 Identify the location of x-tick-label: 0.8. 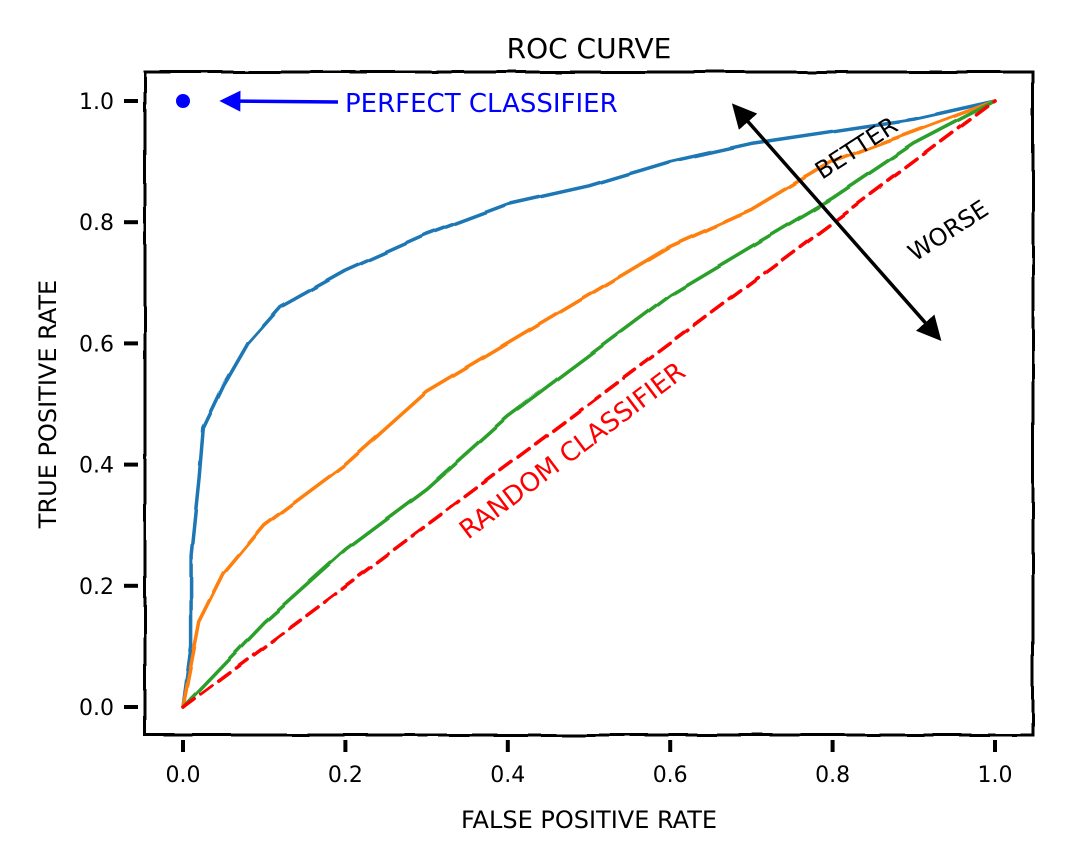
(832, 775).